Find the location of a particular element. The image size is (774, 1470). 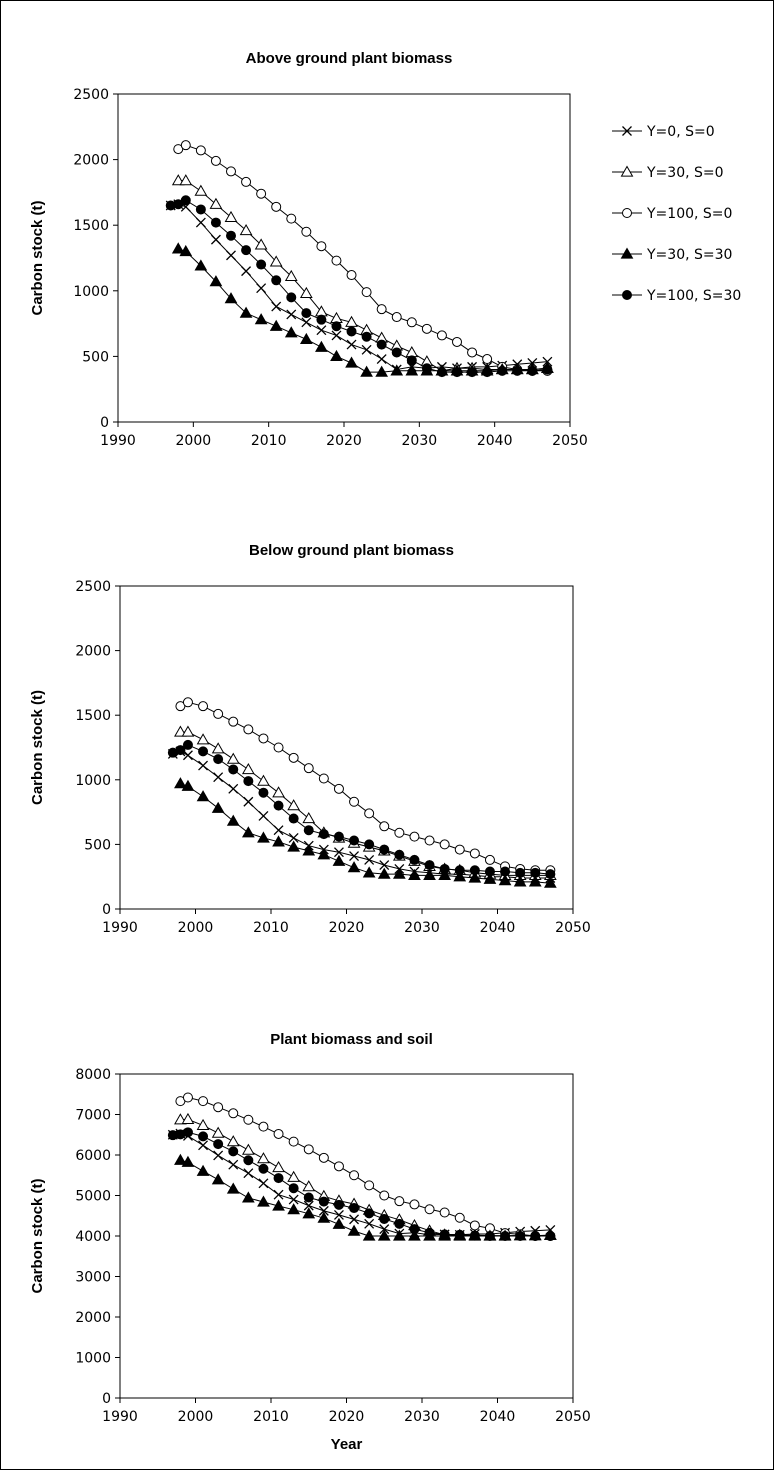

series-line is located at coordinates (359, 287).